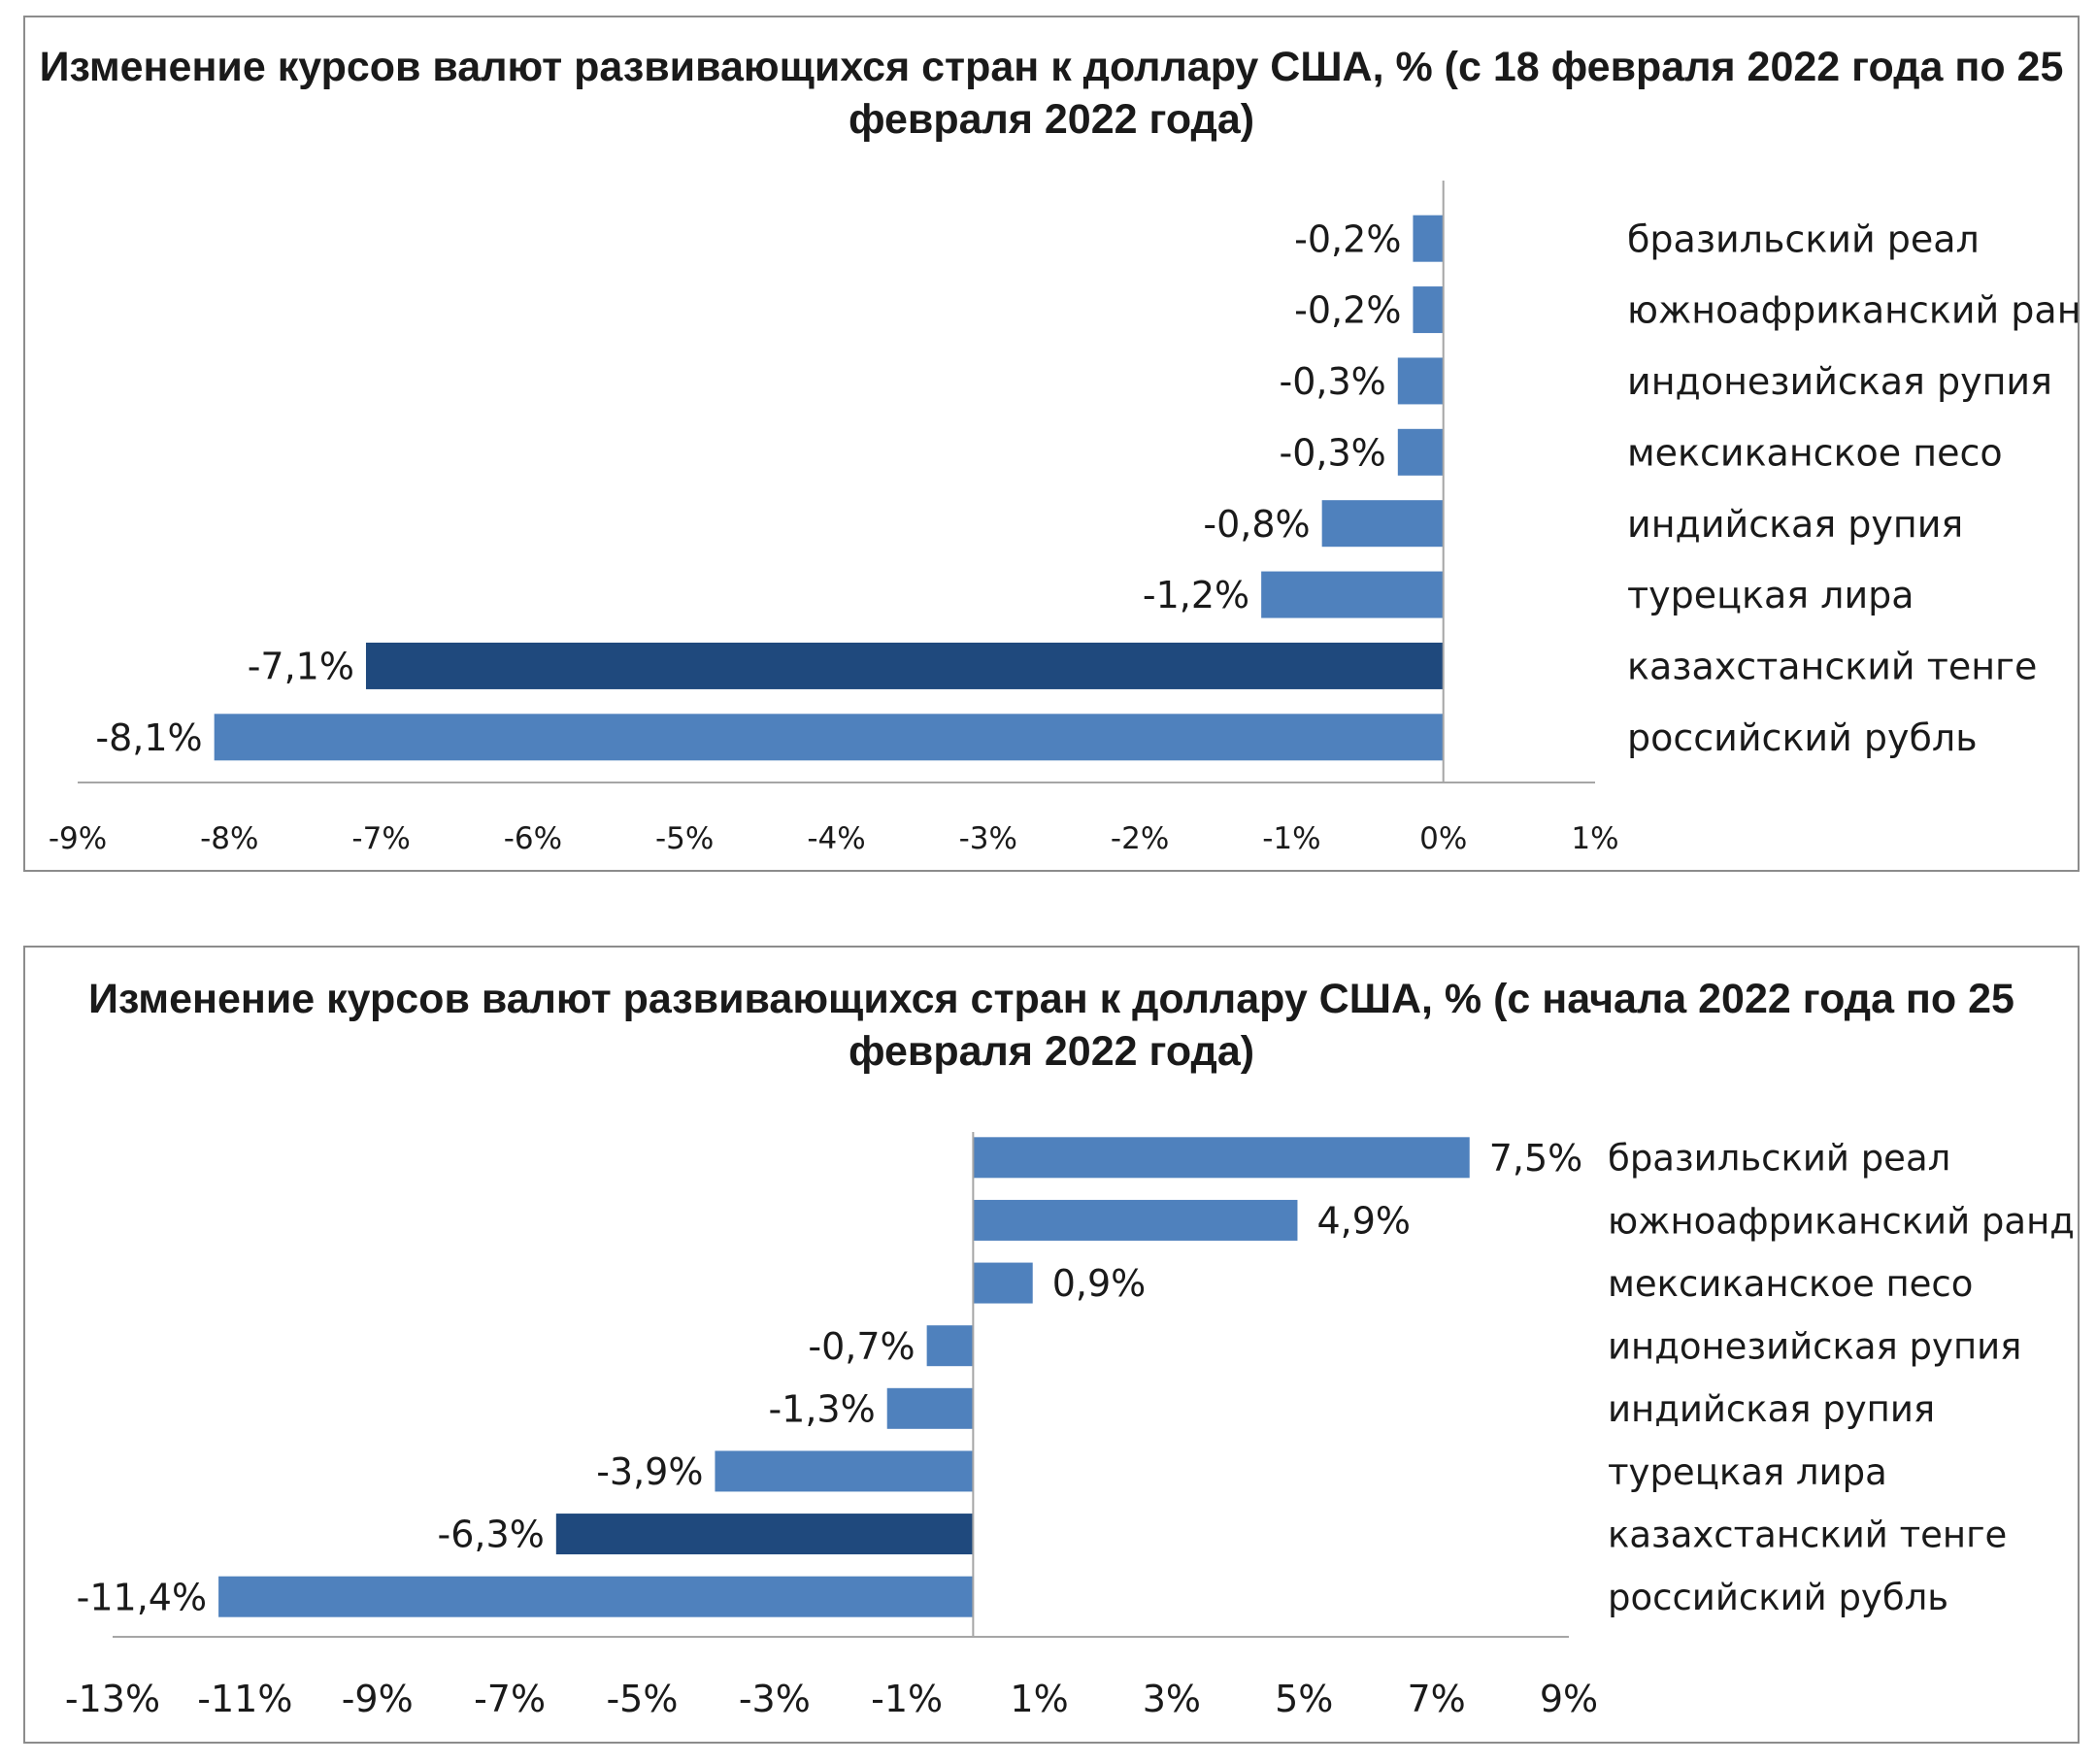 The height and width of the screenshot is (1764, 2097). What do you see at coordinates (229, 839) in the screenshot?
I see `tick-label: -8%` at bounding box center [229, 839].